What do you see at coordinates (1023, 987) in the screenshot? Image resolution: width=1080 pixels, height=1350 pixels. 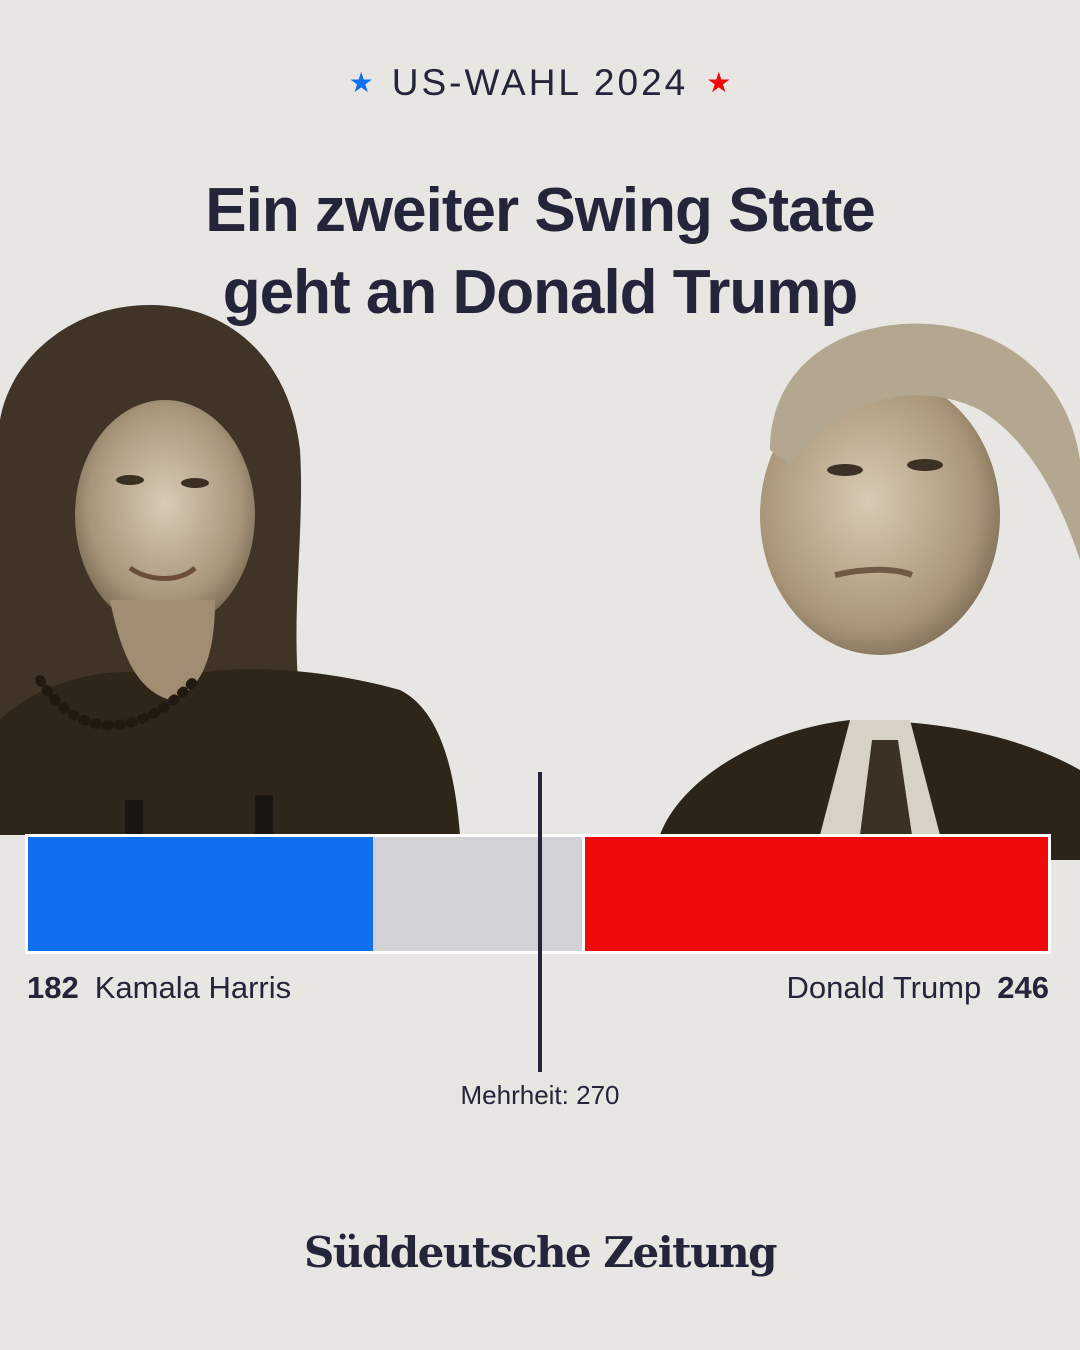 I see `trump-value-label: 246` at bounding box center [1023, 987].